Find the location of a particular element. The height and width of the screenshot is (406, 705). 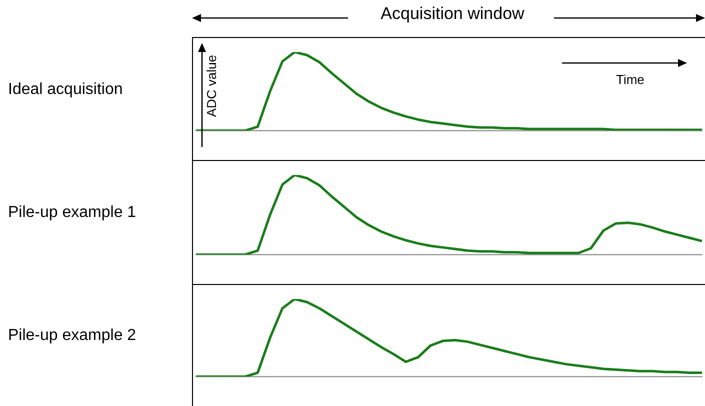

y-axis-title: Ideal acquisition is located at coordinates (65, 89).